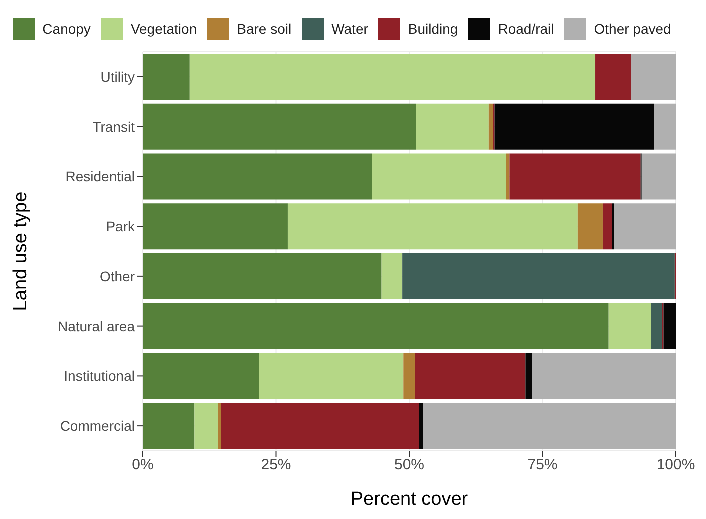  I want to click on y-tick-label: Residential, so click(100, 176).